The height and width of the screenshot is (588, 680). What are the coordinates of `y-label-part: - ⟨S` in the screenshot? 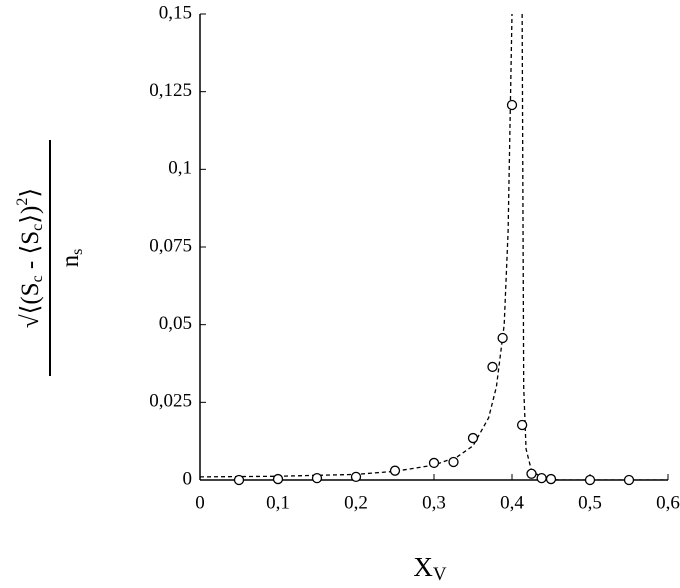 It's located at (30, 253).